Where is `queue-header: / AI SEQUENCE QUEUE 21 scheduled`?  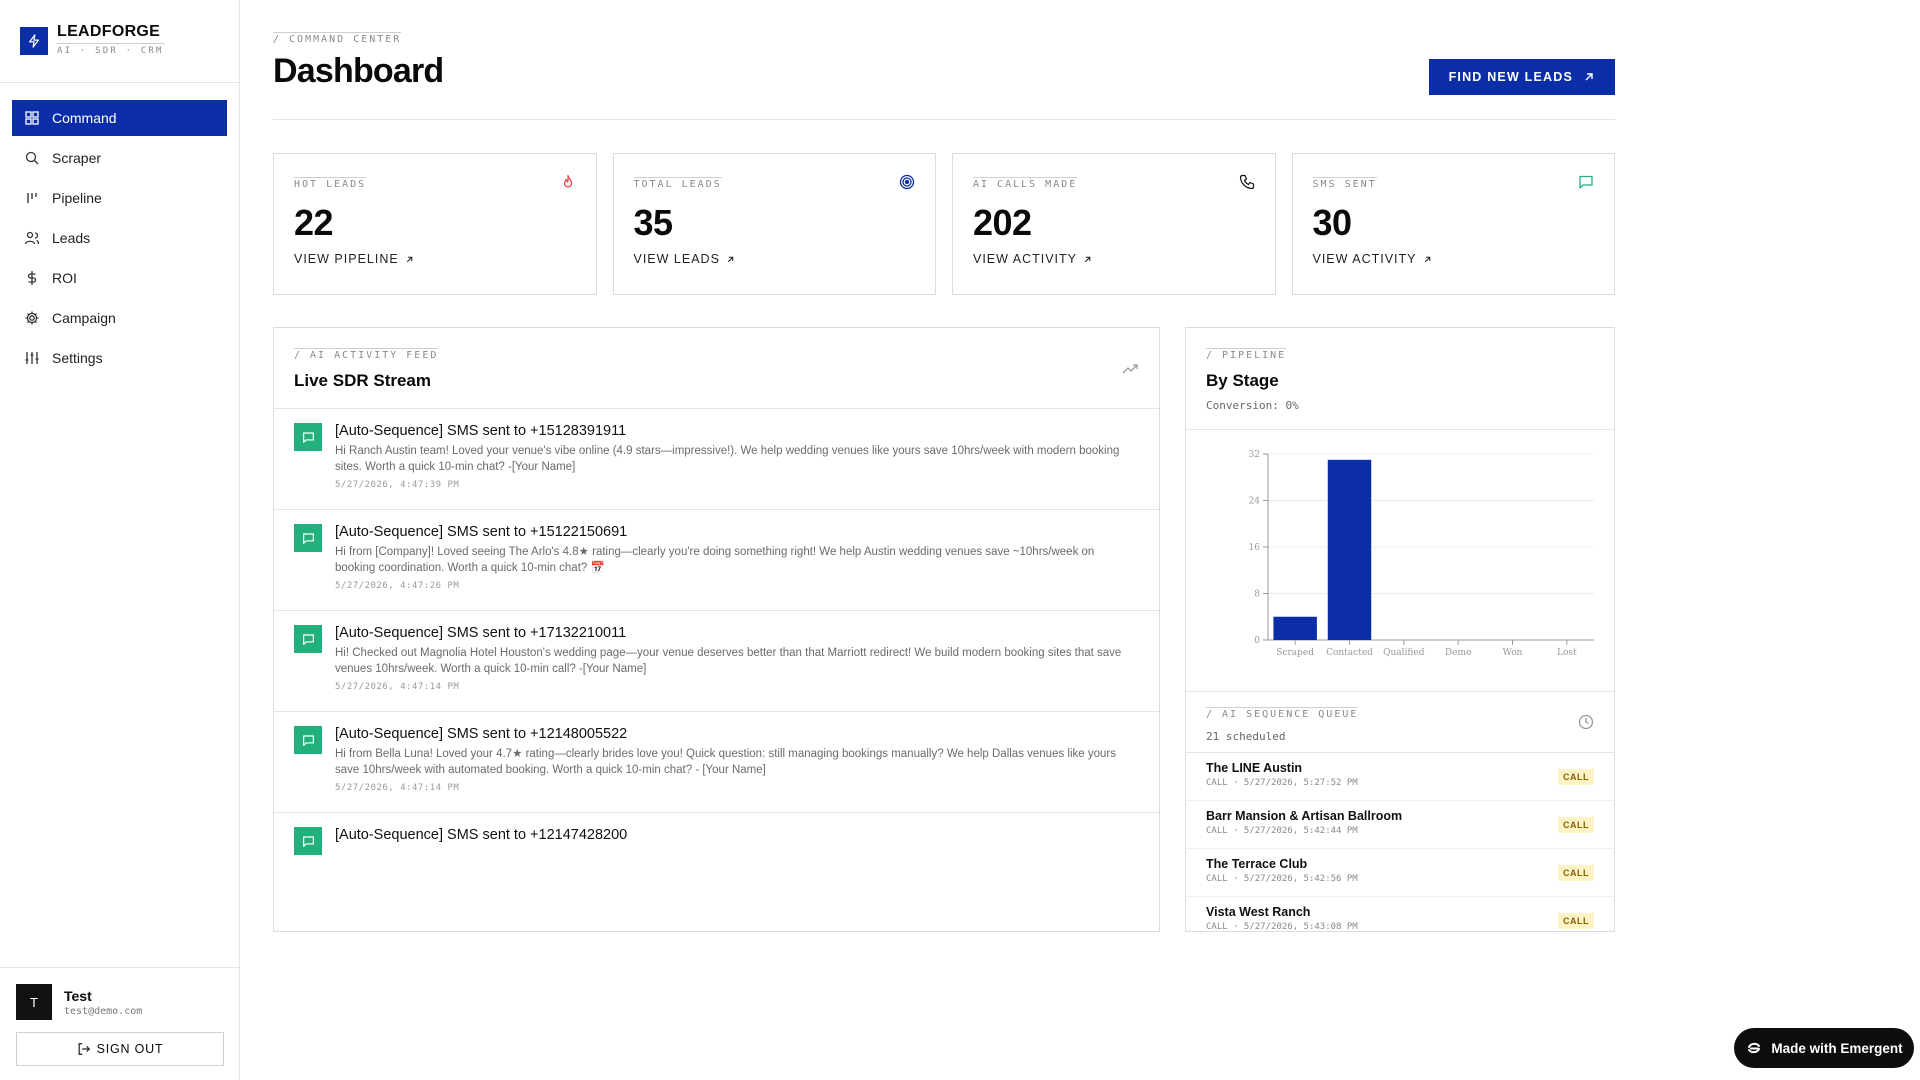
queue-header: / AI SEQUENCE QUEUE 21 scheduled is located at coordinates (1400, 722).